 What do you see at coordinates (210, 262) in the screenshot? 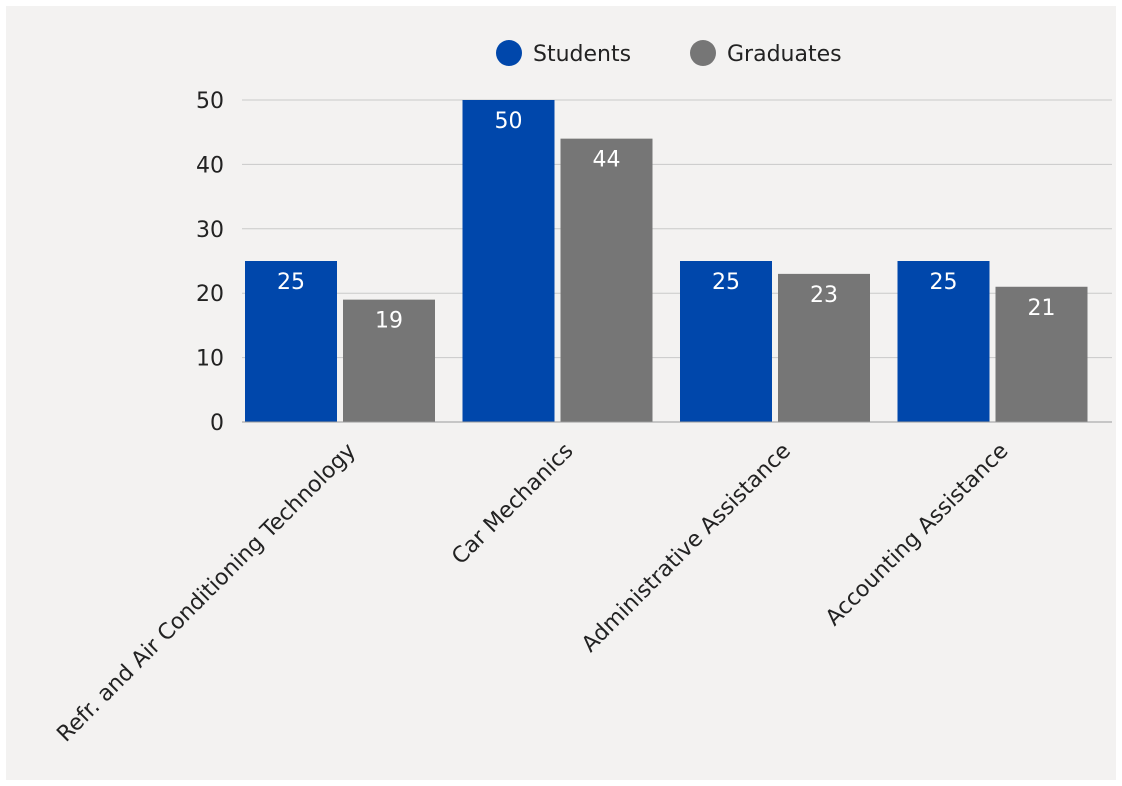
I see `y-axis: 0 10 20 30 40 50` at bounding box center [210, 262].